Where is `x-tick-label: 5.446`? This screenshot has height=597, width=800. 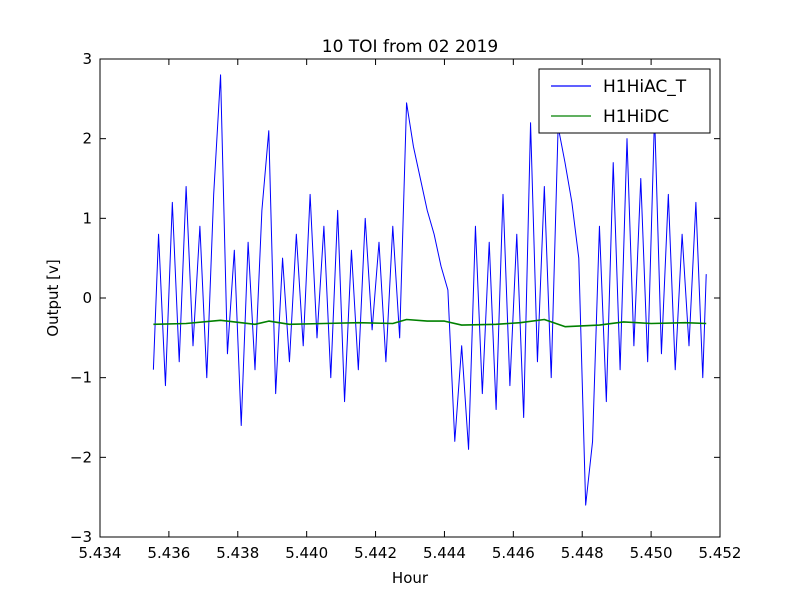
x-tick-label: 5.446 is located at coordinates (513, 553).